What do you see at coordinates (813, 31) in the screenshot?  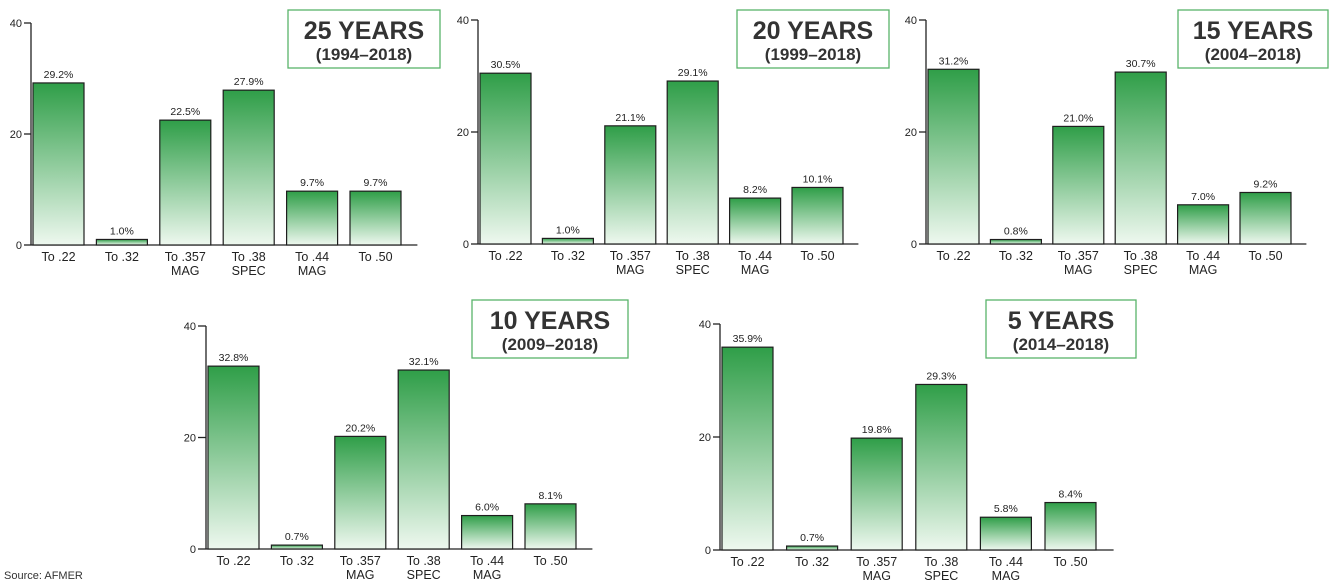 I see `chart-title: 20 YEARS` at bounding box center [813, 31].